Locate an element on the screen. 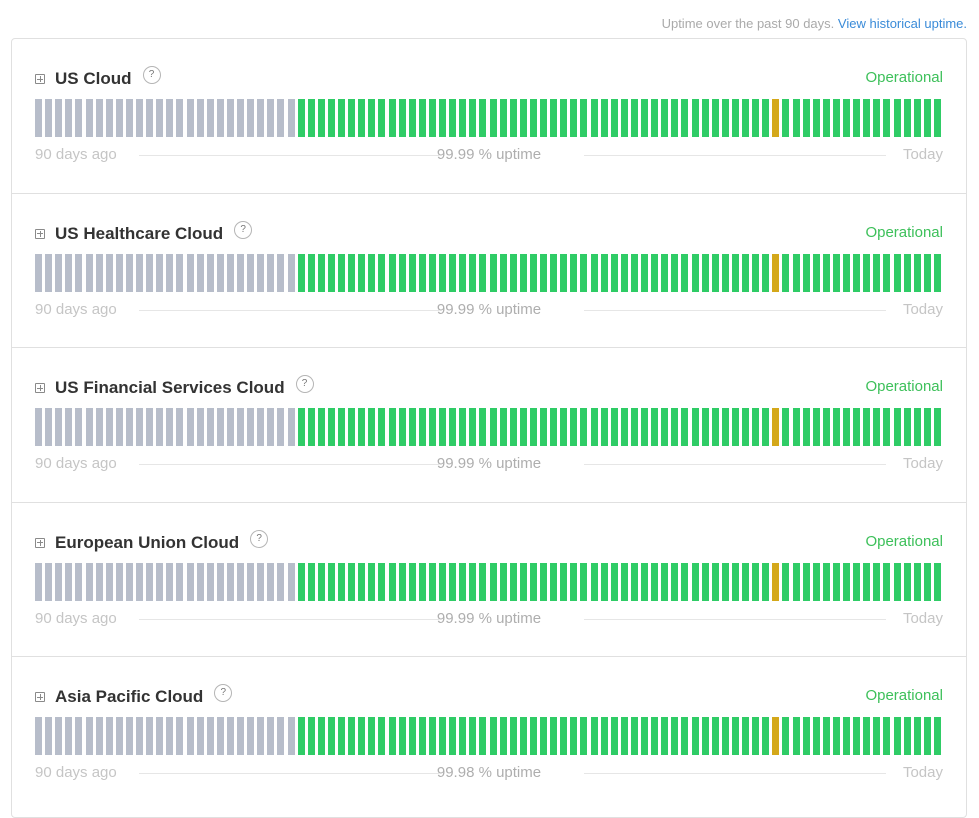 This screenshot has height=818, width=979. help-icon: ? is located at coordinates (259, 538).